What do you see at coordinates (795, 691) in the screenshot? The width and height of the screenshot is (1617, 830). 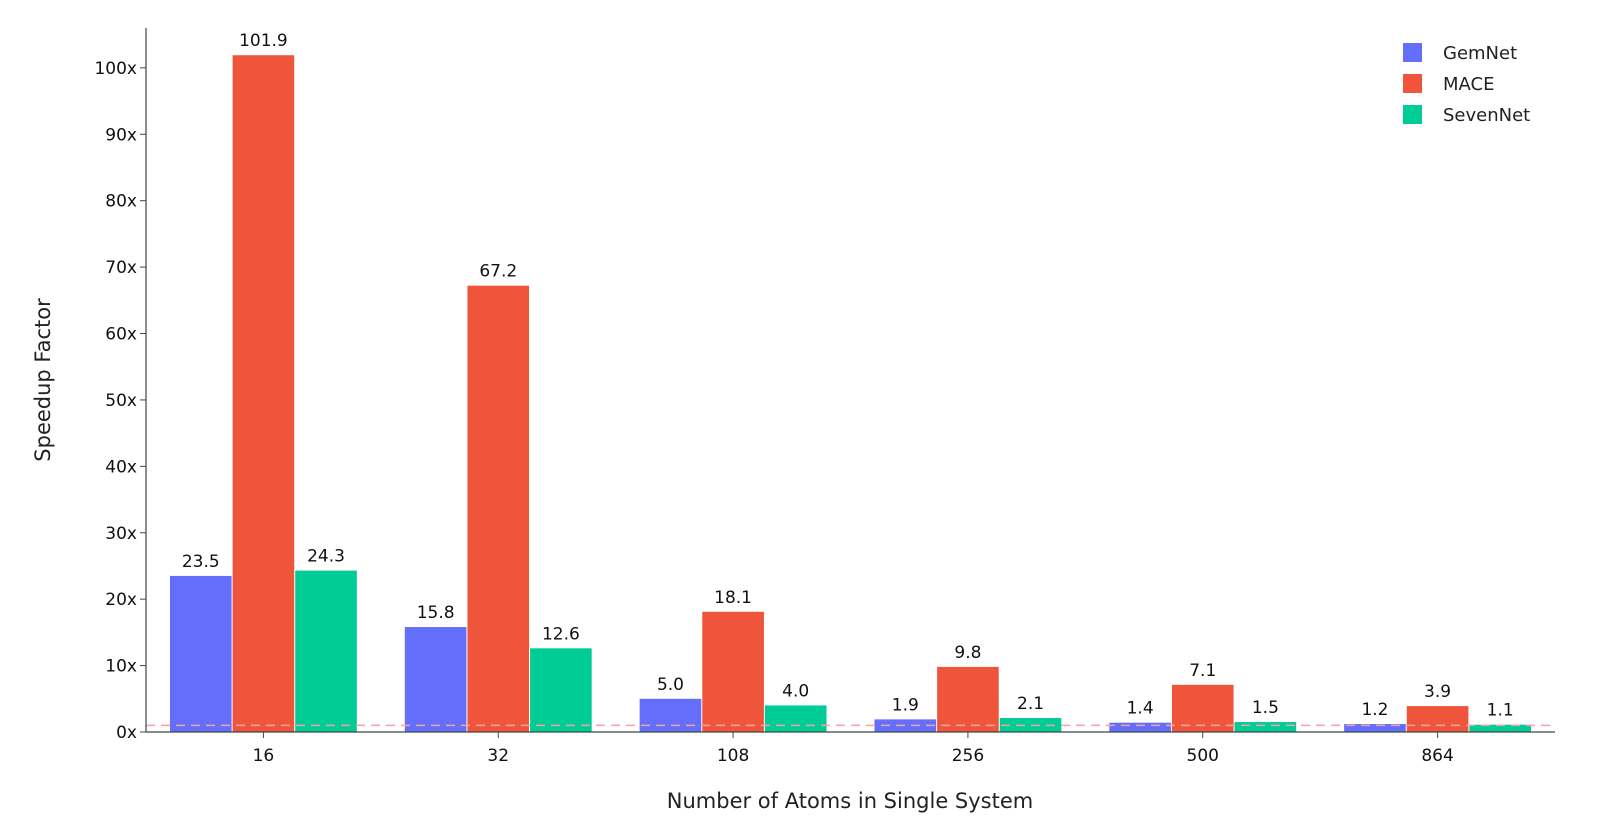 I see `data-label-sevennet-108: 4.0` at bounding box center [795, 691].